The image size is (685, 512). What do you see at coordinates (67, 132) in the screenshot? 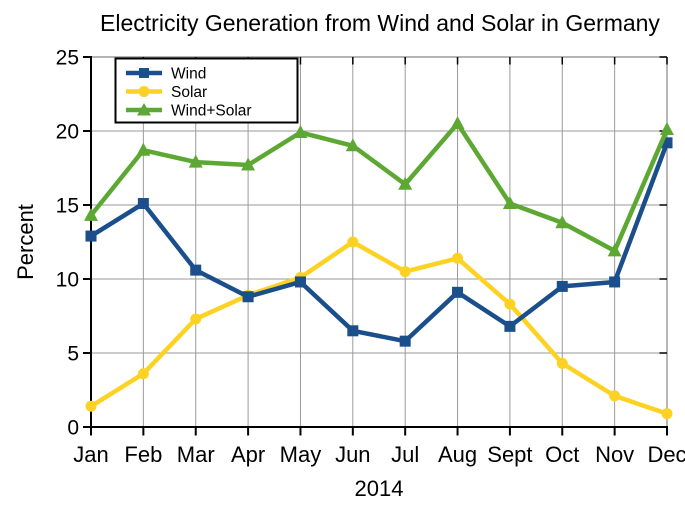
I see `y-tick-label: 20` at bounding box center [67, 132].